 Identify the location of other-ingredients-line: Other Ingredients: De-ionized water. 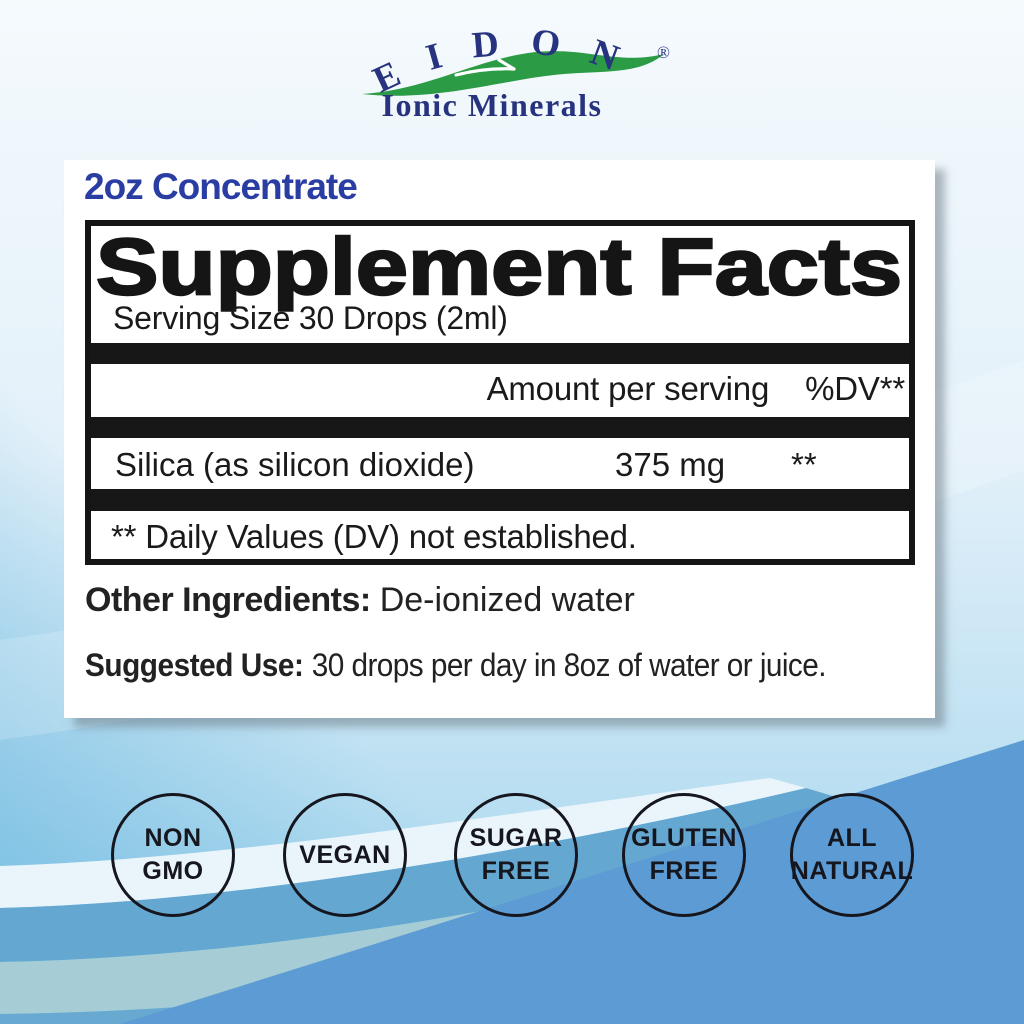
(360, 600).